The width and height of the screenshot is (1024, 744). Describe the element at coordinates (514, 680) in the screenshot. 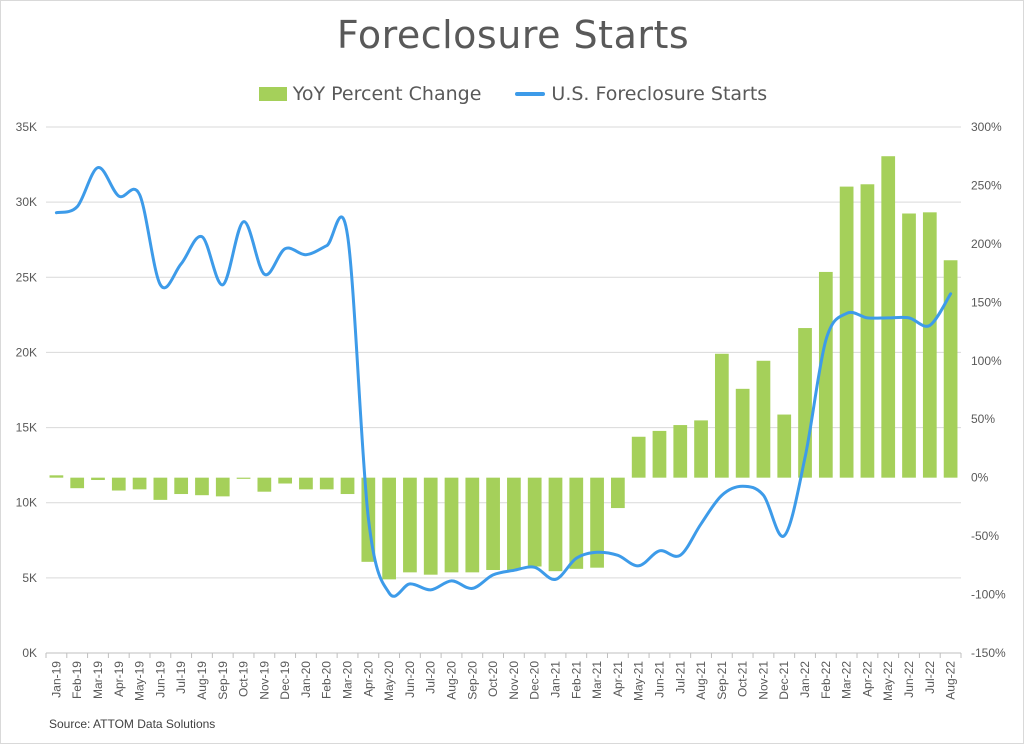

I see `x-tick-label: Nov-20` at that location.